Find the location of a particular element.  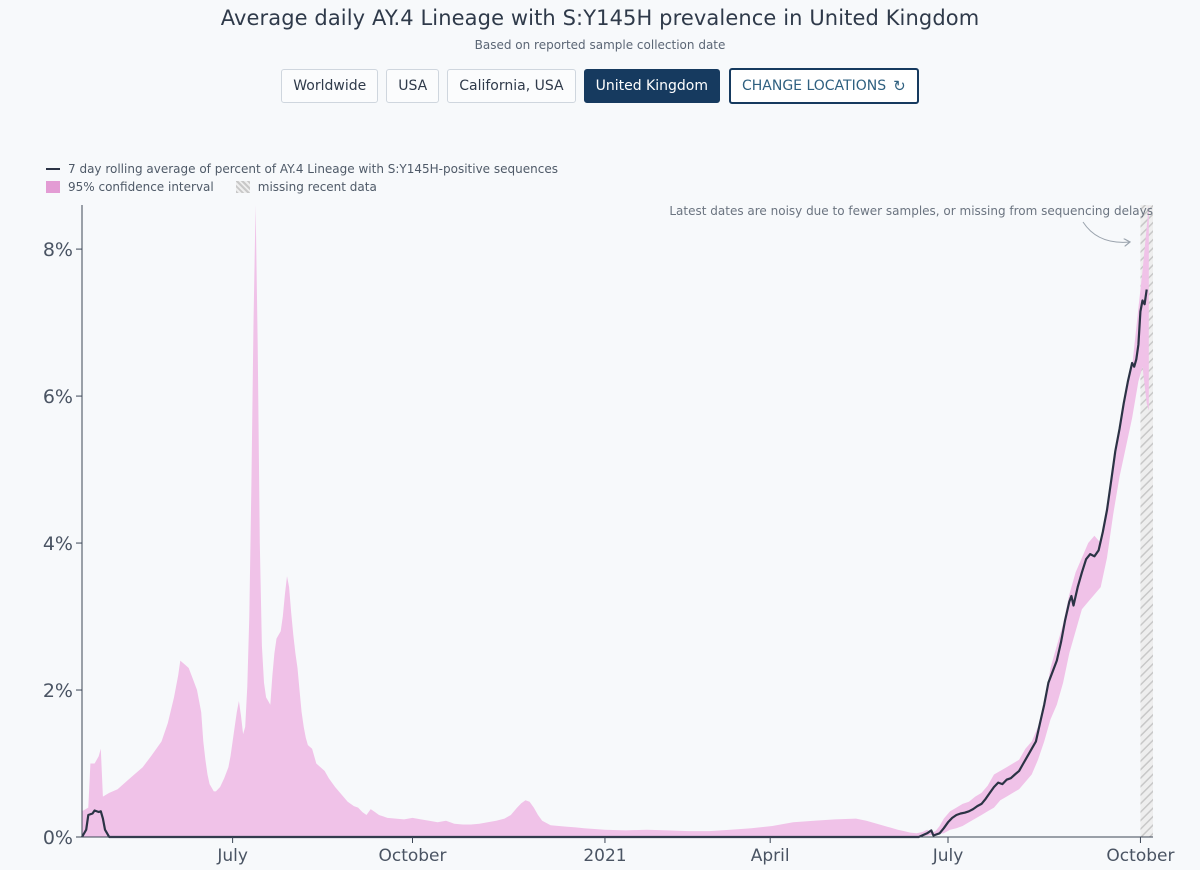

ci-swatch is located at coordinates (53, 187).